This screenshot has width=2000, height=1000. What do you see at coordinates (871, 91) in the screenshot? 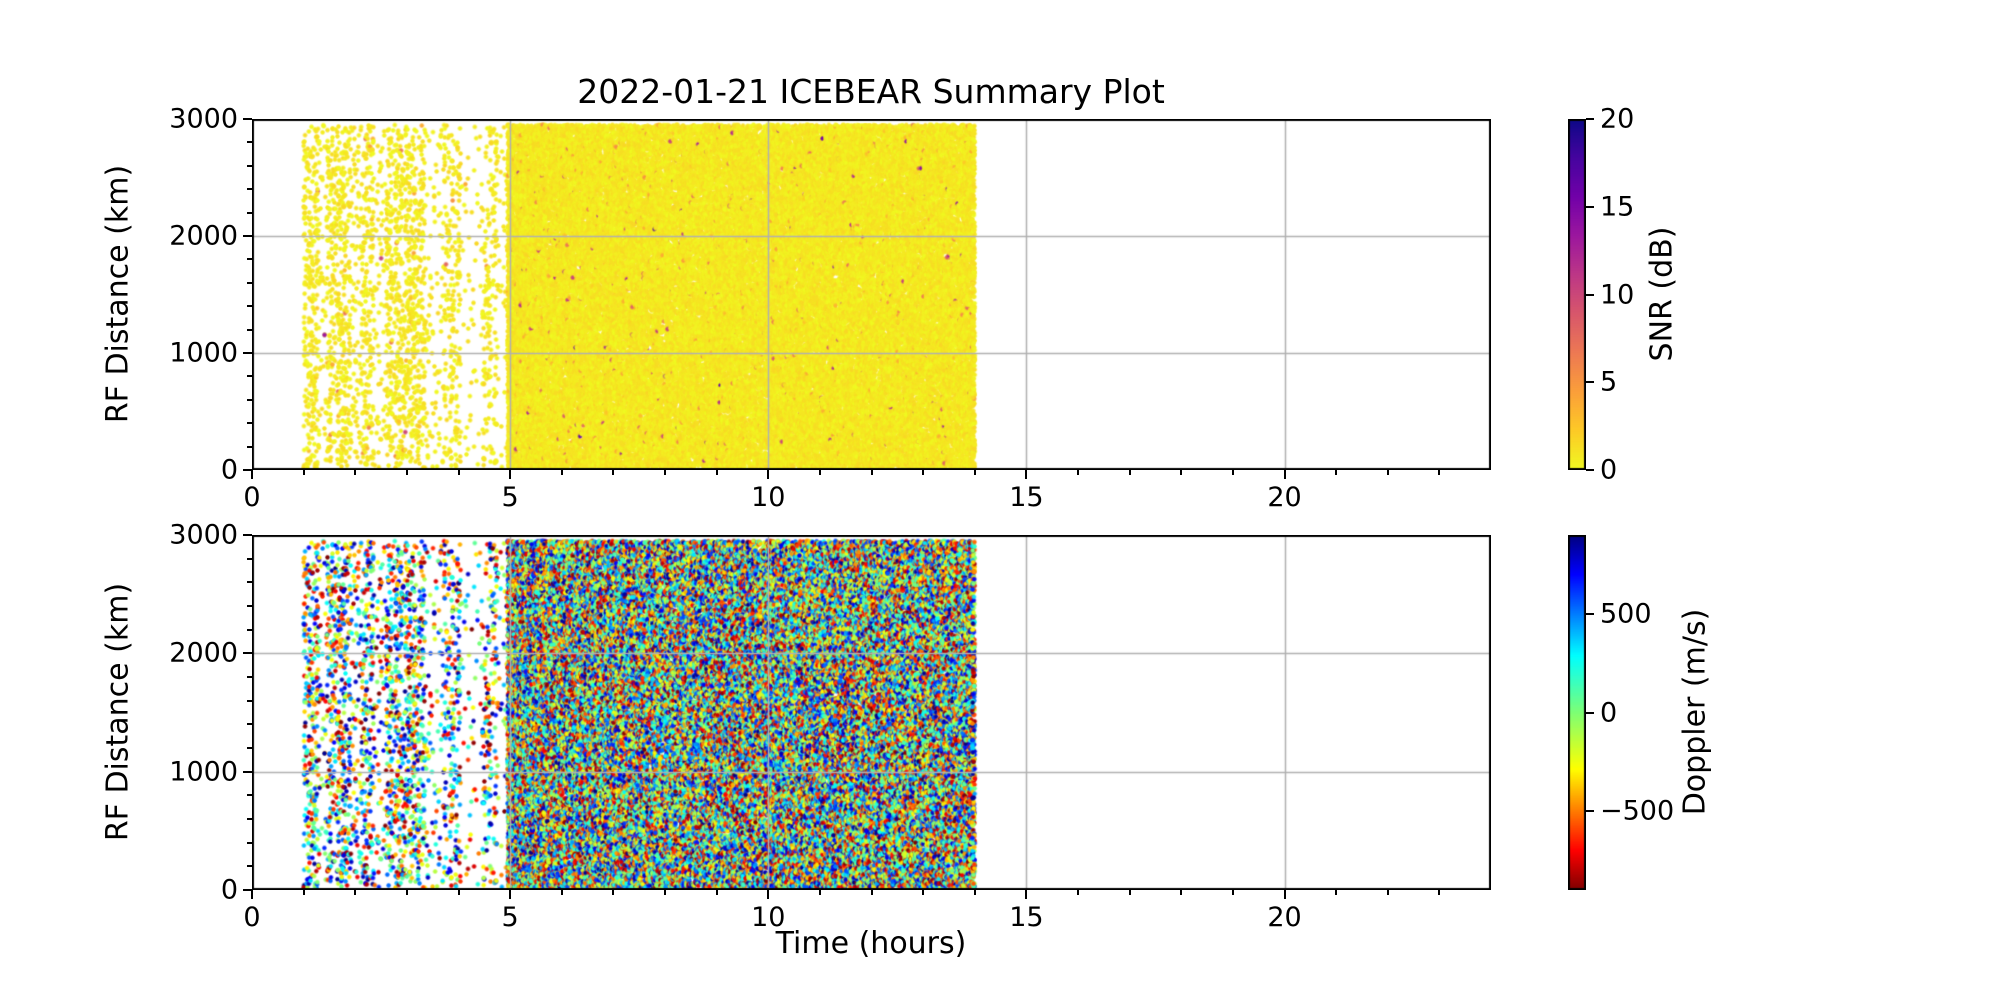
I see `plot-title: 2022-01-21 ICEBEAR Summary Plot` at bounding box center [871, 91].